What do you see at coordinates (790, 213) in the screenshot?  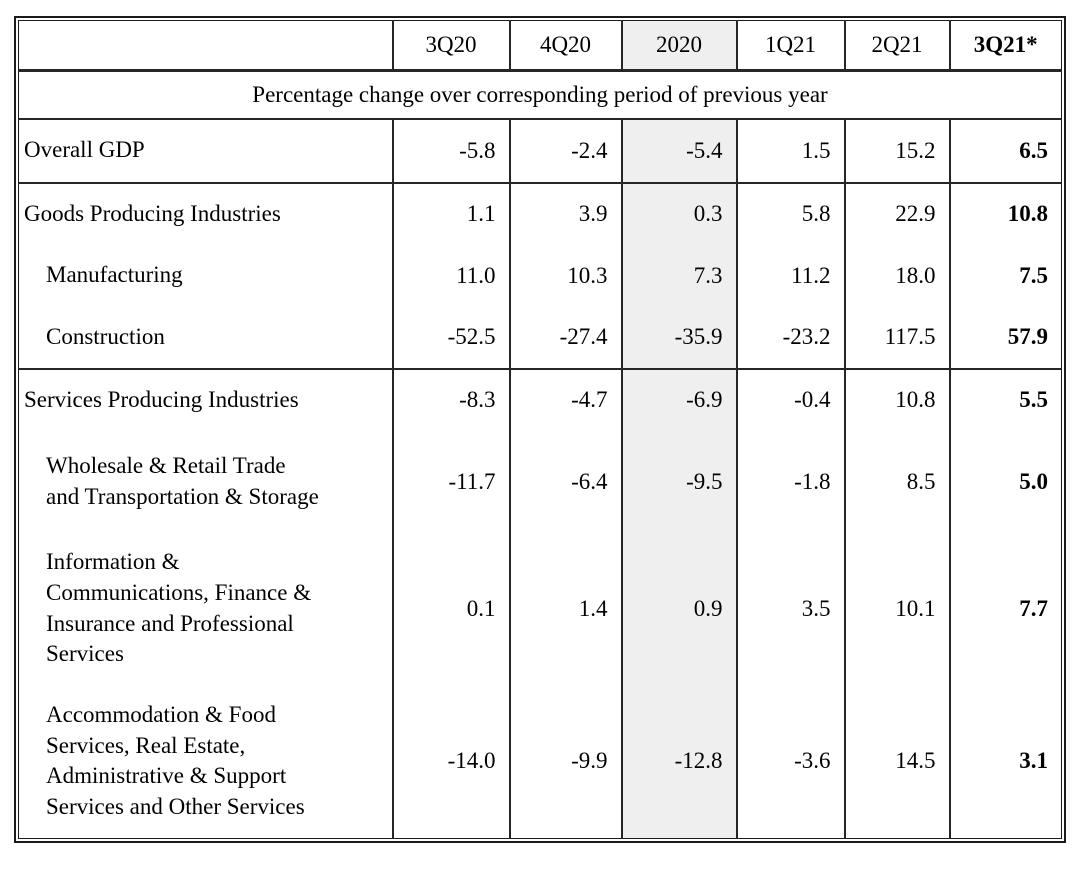 I see `value-cell: 5.8` at bounding box center [790, 213].